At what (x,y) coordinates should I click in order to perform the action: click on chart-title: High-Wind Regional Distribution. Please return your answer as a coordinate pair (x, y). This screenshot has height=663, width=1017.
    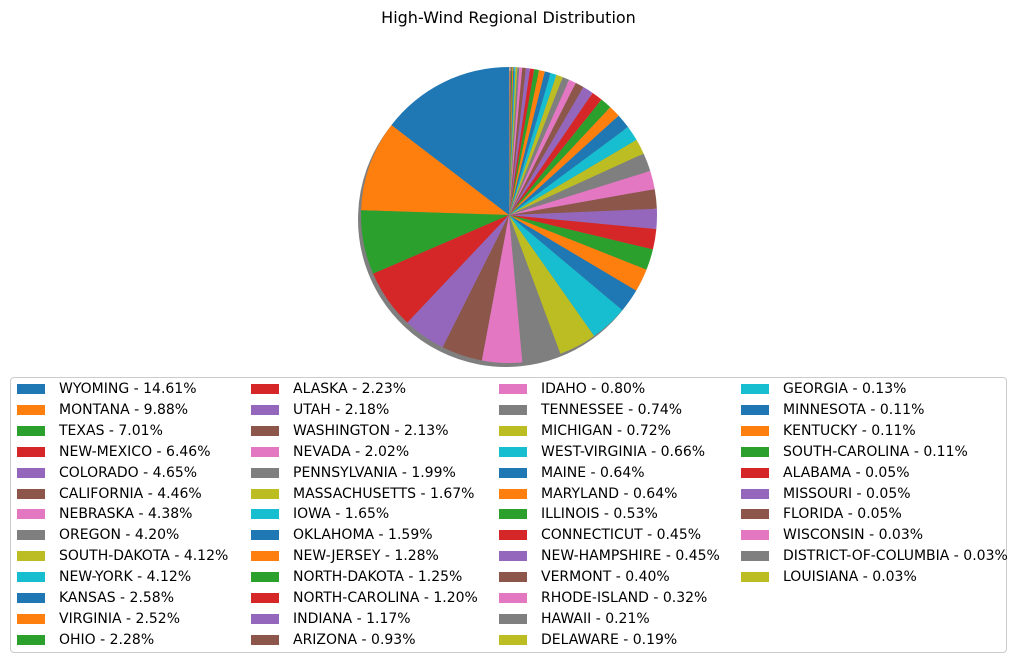
    Looking at the image, I should click on (508, 17).